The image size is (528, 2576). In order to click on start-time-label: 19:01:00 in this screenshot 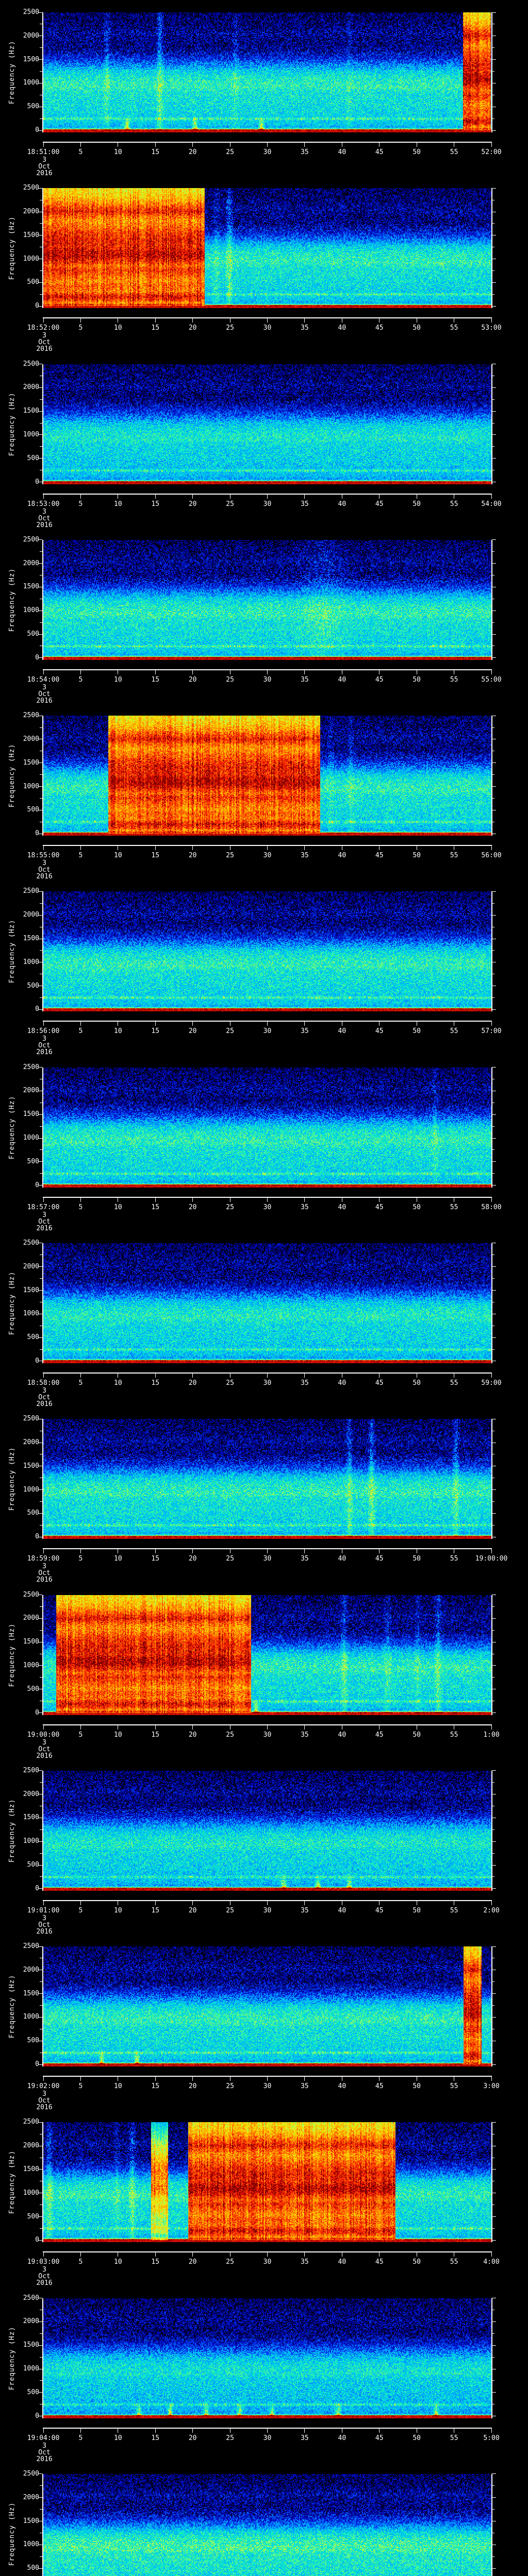, I will do `click(43, 1910)`.